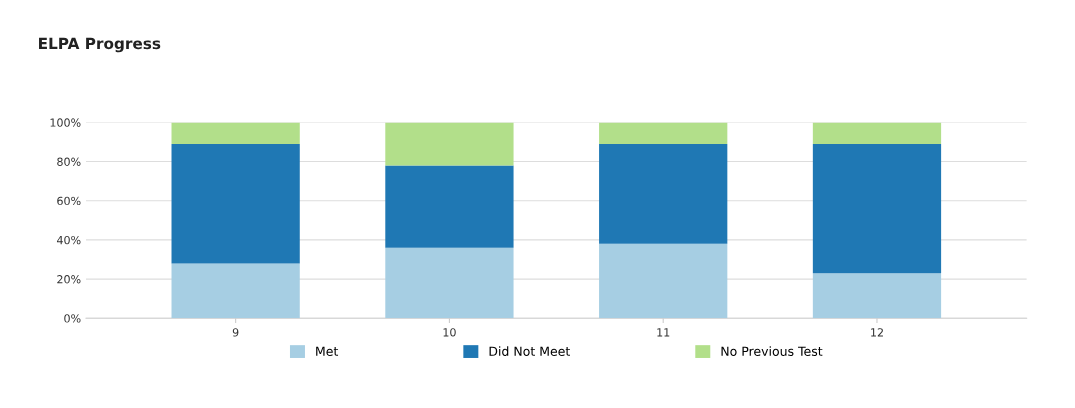 This screenshot has height=408, width=1075. What do you see at coordinates (327, 351) in the screenshot?
I see `legend-label: Met` at bounding box center [327, 351].